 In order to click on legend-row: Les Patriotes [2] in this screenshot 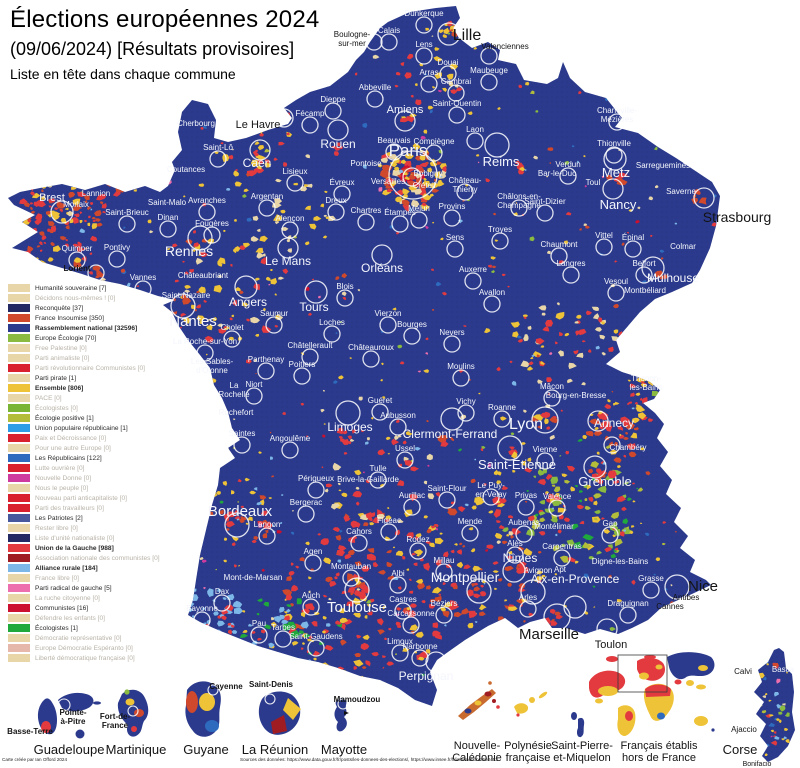, I will do `click(84, 518)`.